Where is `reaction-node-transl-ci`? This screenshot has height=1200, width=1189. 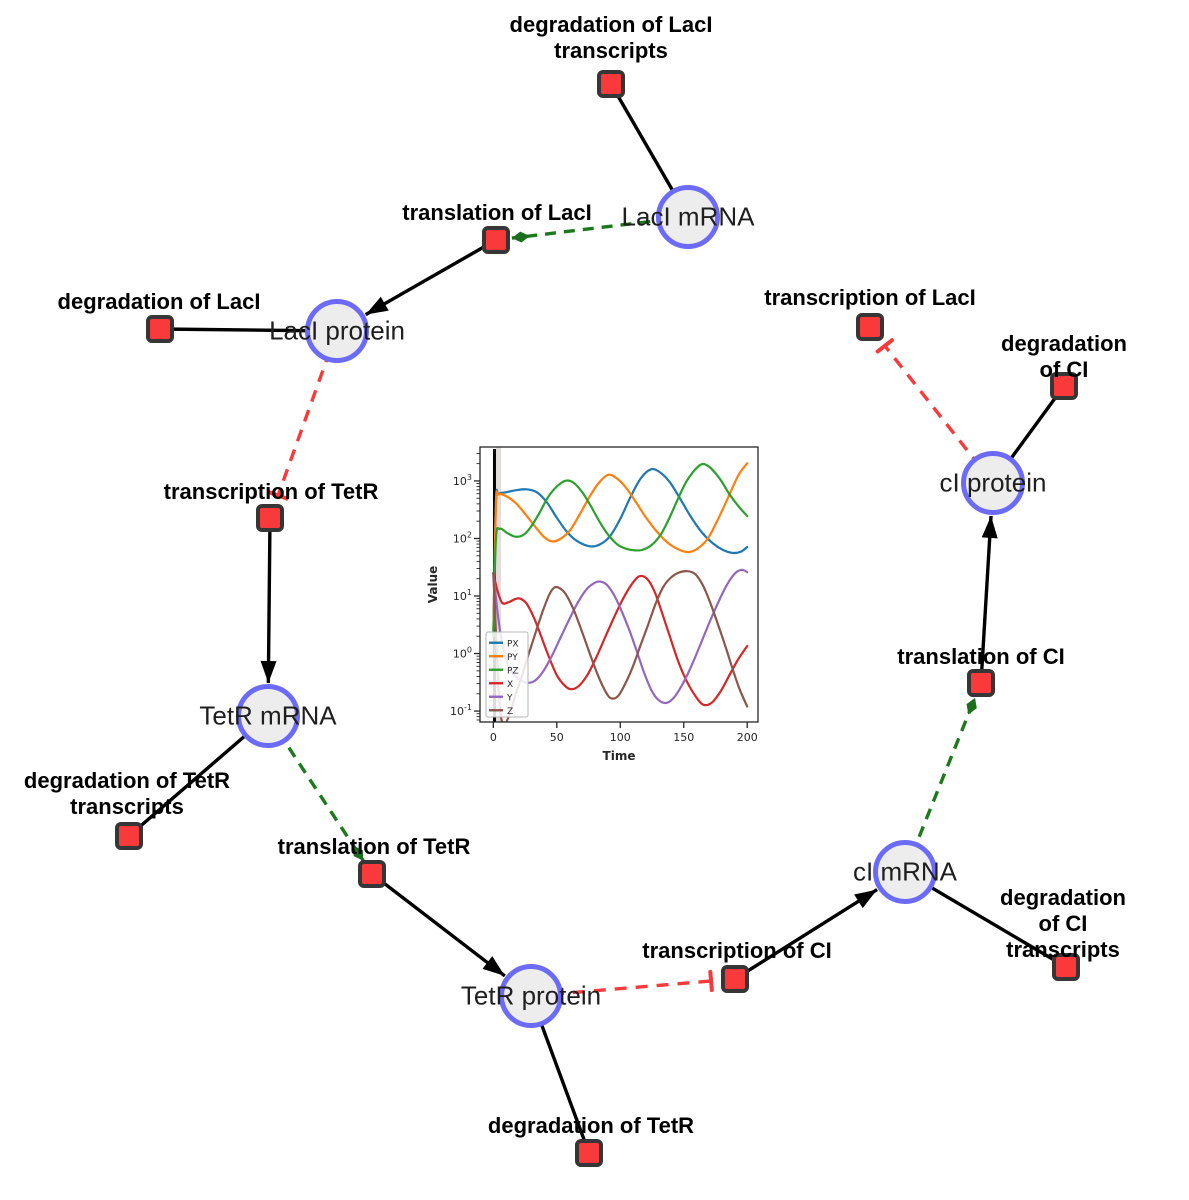 reaction-node-transl-ci is located at coordinates (981, 683).